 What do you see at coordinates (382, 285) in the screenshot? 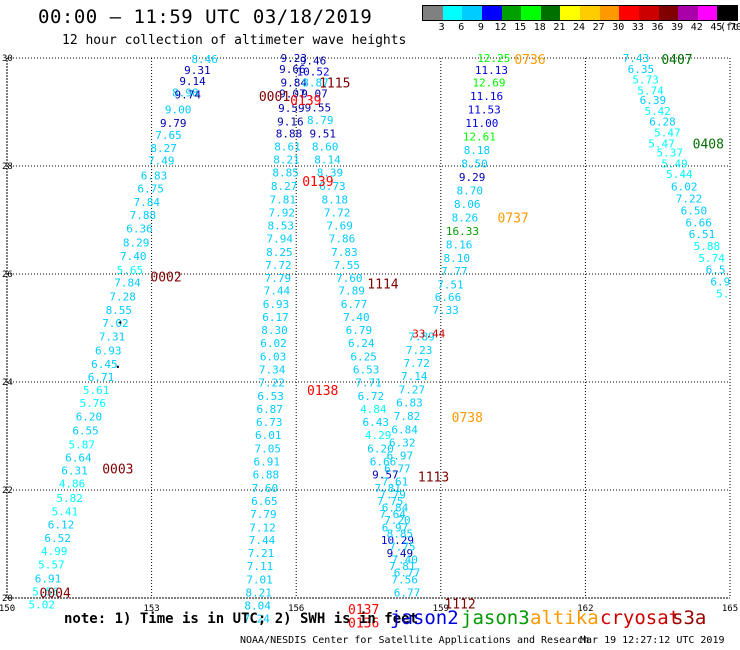
I see `pass-time-label: 1114` at bounding box center [382, 285].